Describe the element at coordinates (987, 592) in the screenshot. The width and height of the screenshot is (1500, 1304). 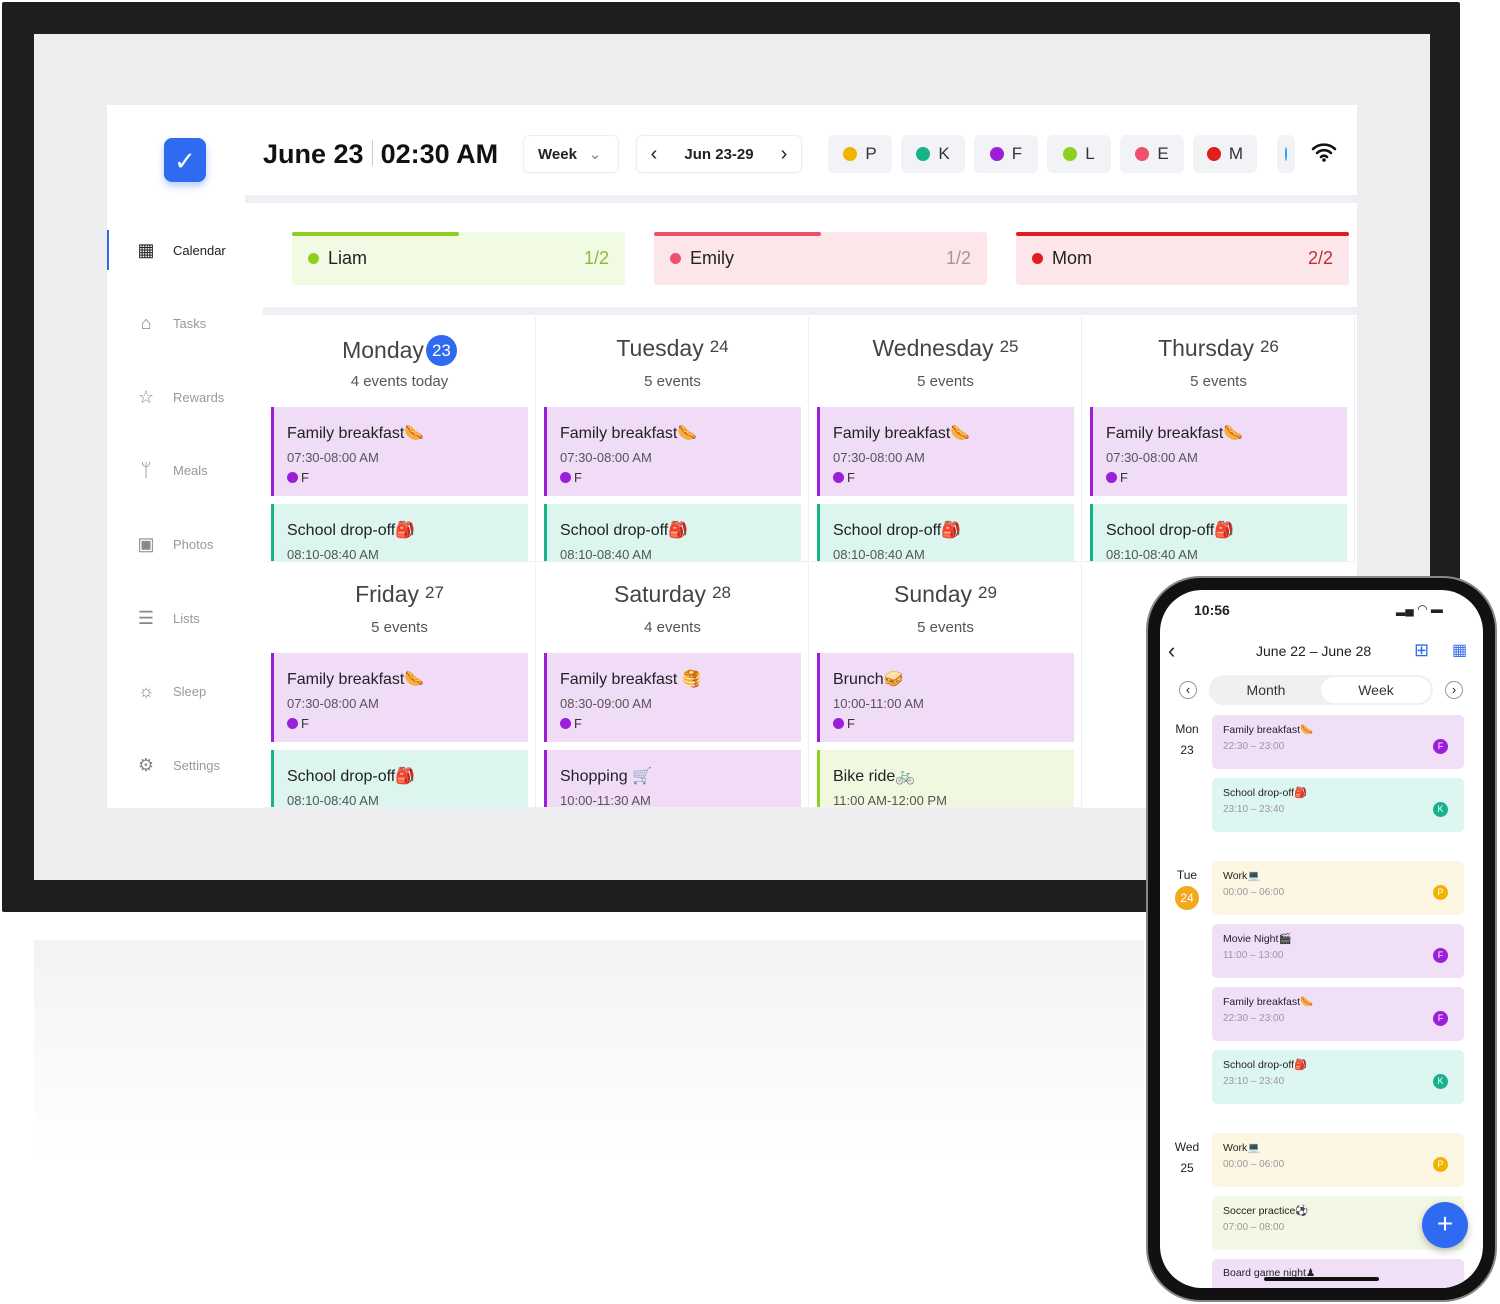
I see `day-number: 29` at that location.